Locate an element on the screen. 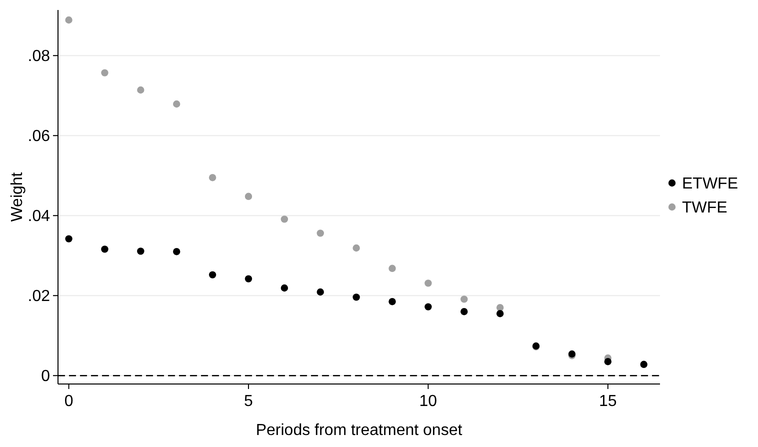  legend-label: TWFE is located at coordinates (705, 208).